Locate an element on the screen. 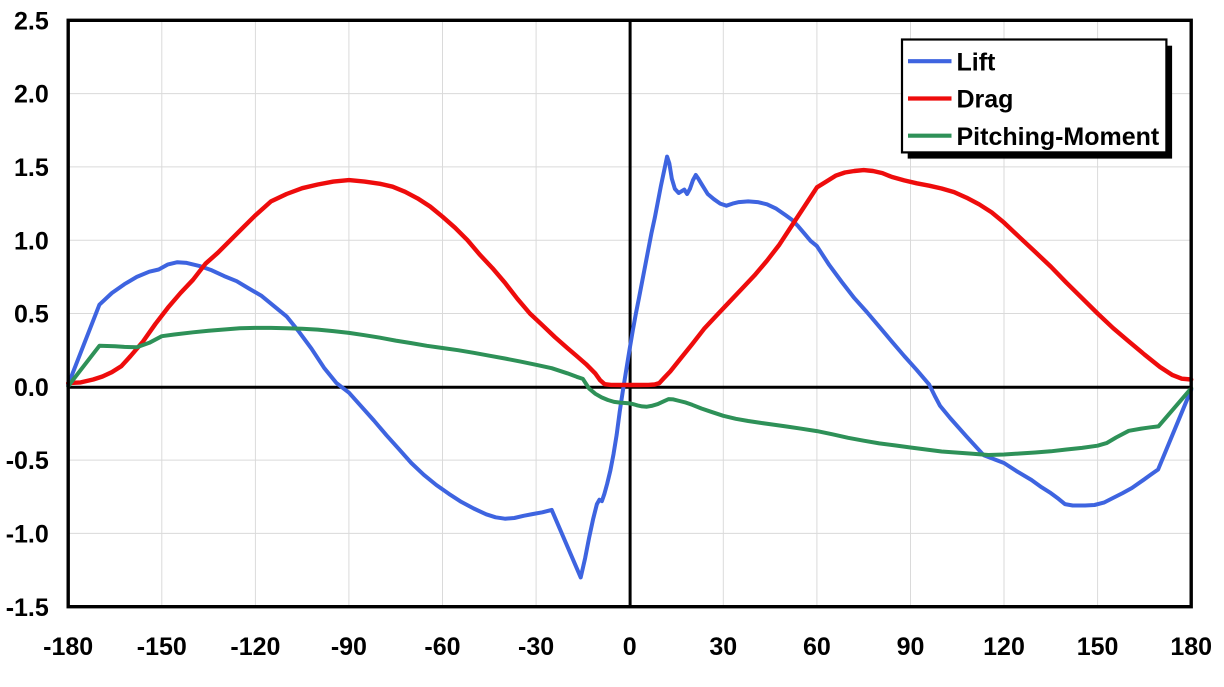  svg-text: -90 is located at coordinates (349, 647).